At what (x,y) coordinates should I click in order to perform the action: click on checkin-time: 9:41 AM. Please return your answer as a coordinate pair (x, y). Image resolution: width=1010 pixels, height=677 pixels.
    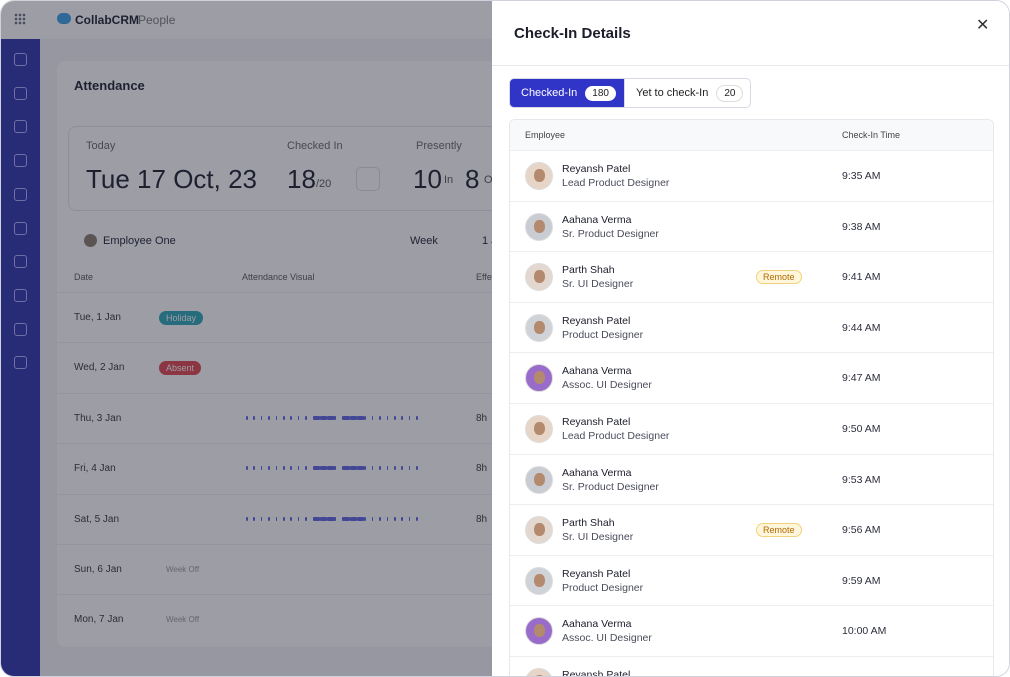
    Looking at the image, I should click on (861, 277).